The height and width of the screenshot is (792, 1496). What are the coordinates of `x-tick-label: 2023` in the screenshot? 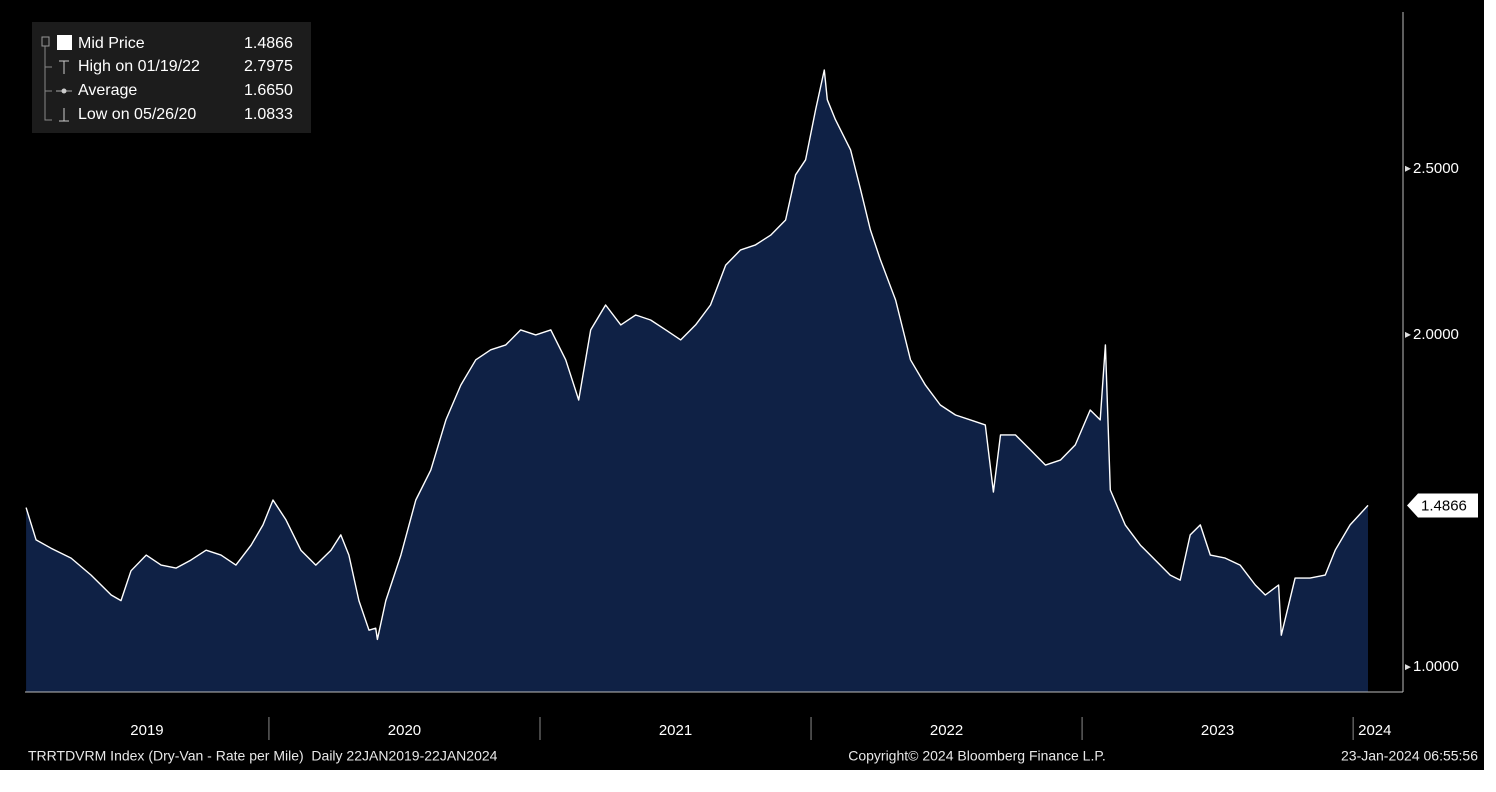 It's located at (1217, 730).